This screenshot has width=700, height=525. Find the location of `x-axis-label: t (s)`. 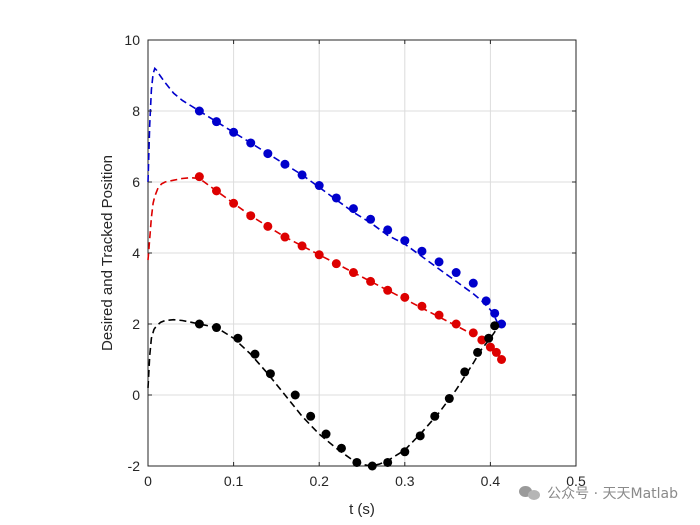

x-axis-label: t (s) is located at coordinates (362, 509).